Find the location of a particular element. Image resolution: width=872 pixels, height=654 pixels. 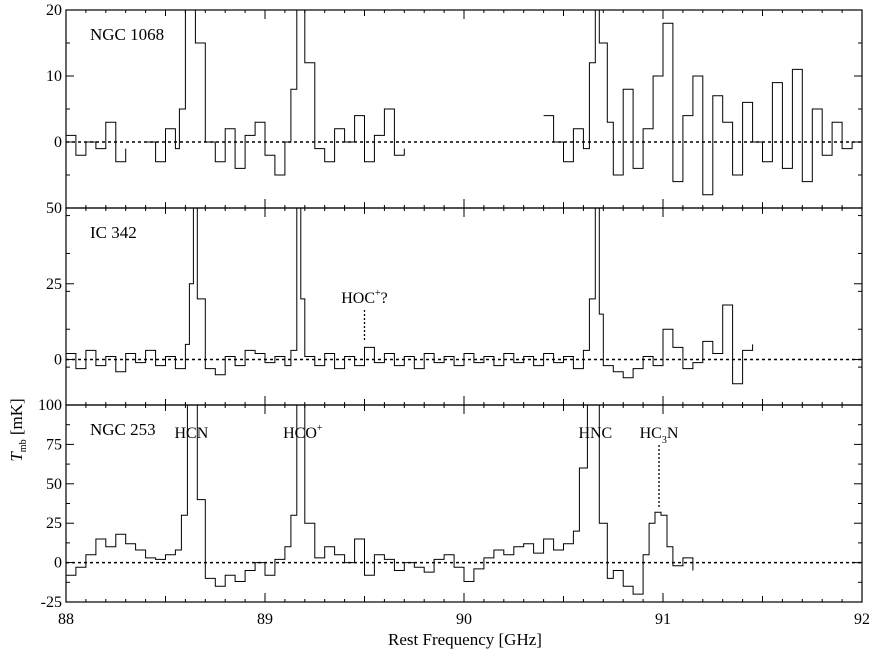

line-label-main: HNC is located at coordinates (595, 433).